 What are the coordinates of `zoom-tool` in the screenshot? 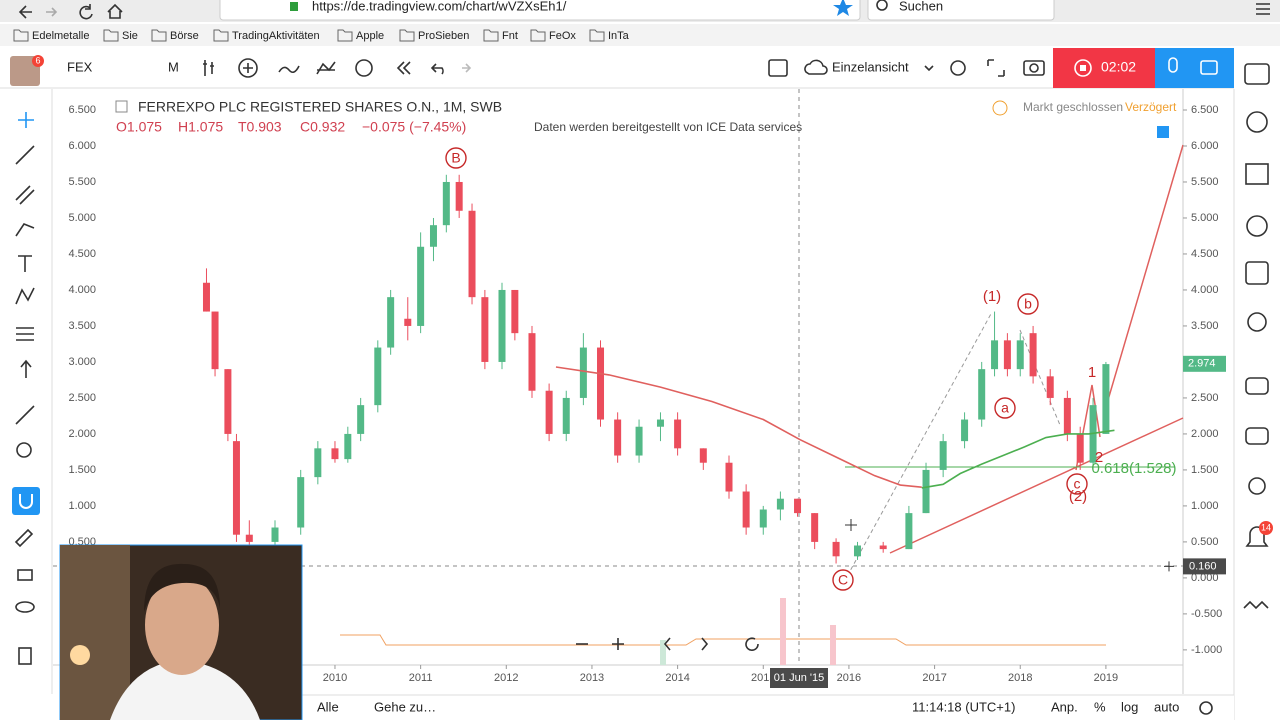 It's located at (24, 450).